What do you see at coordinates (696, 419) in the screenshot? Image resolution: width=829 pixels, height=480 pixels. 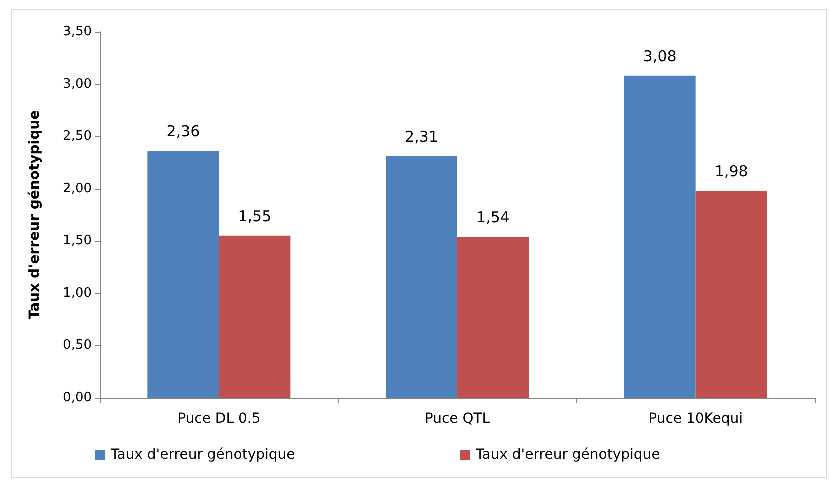 I see `x-tick-label: Puce 10Kequi` at bounding box center [696, 419].